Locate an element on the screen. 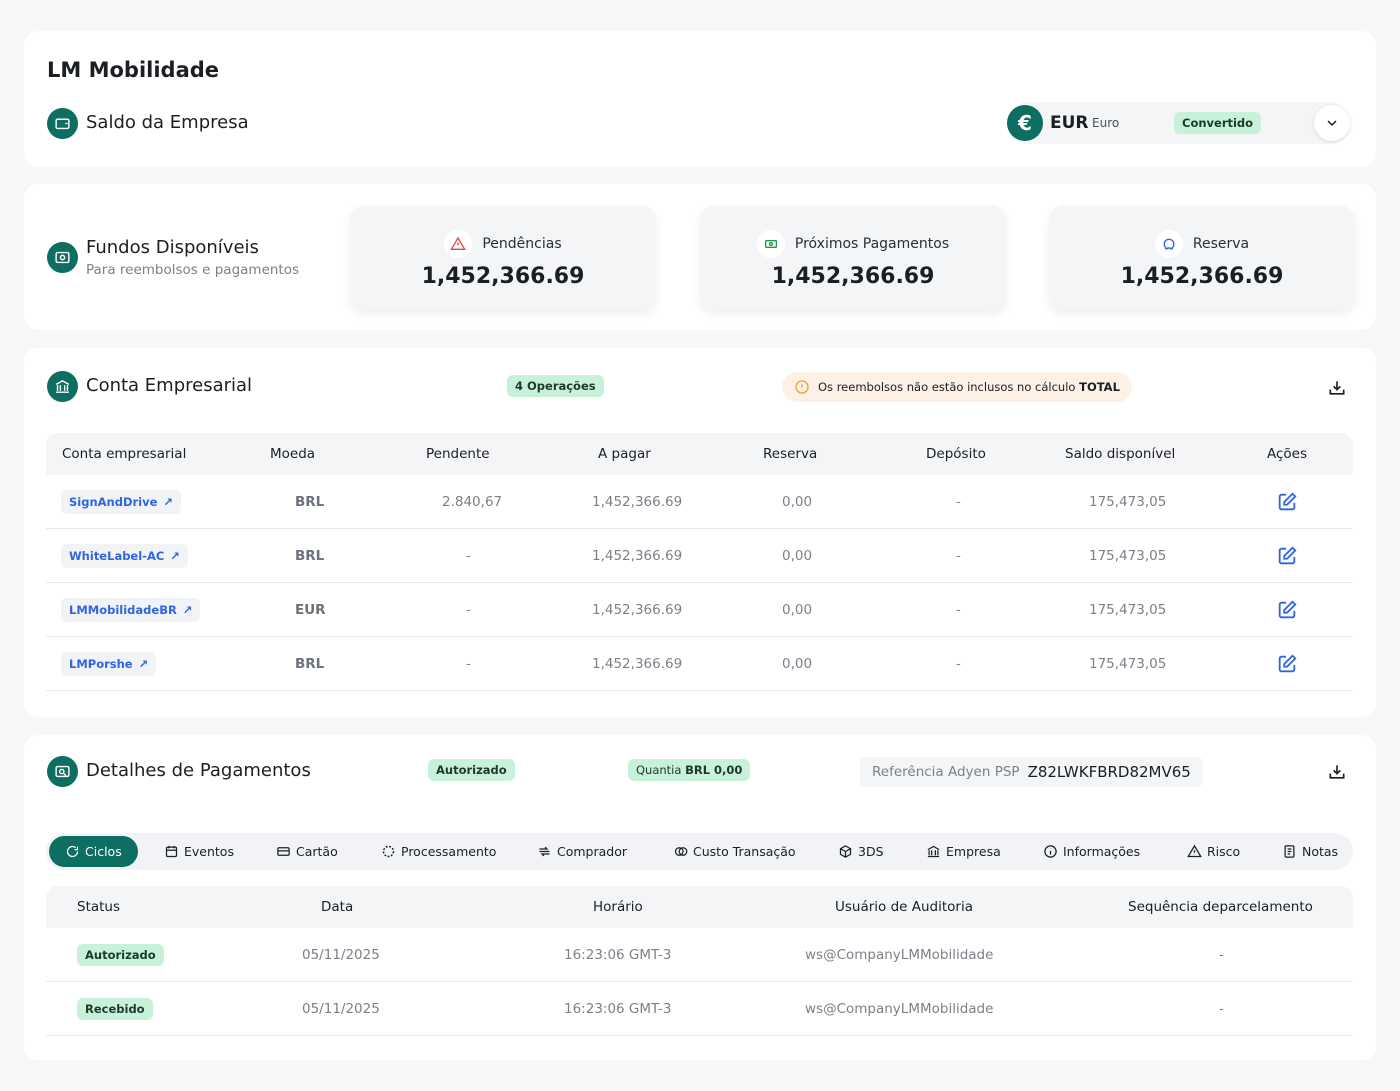 The width and height of the screenshot is (1400, 1091). tab-comprador: Comprador is located at coordinates (582, 851).